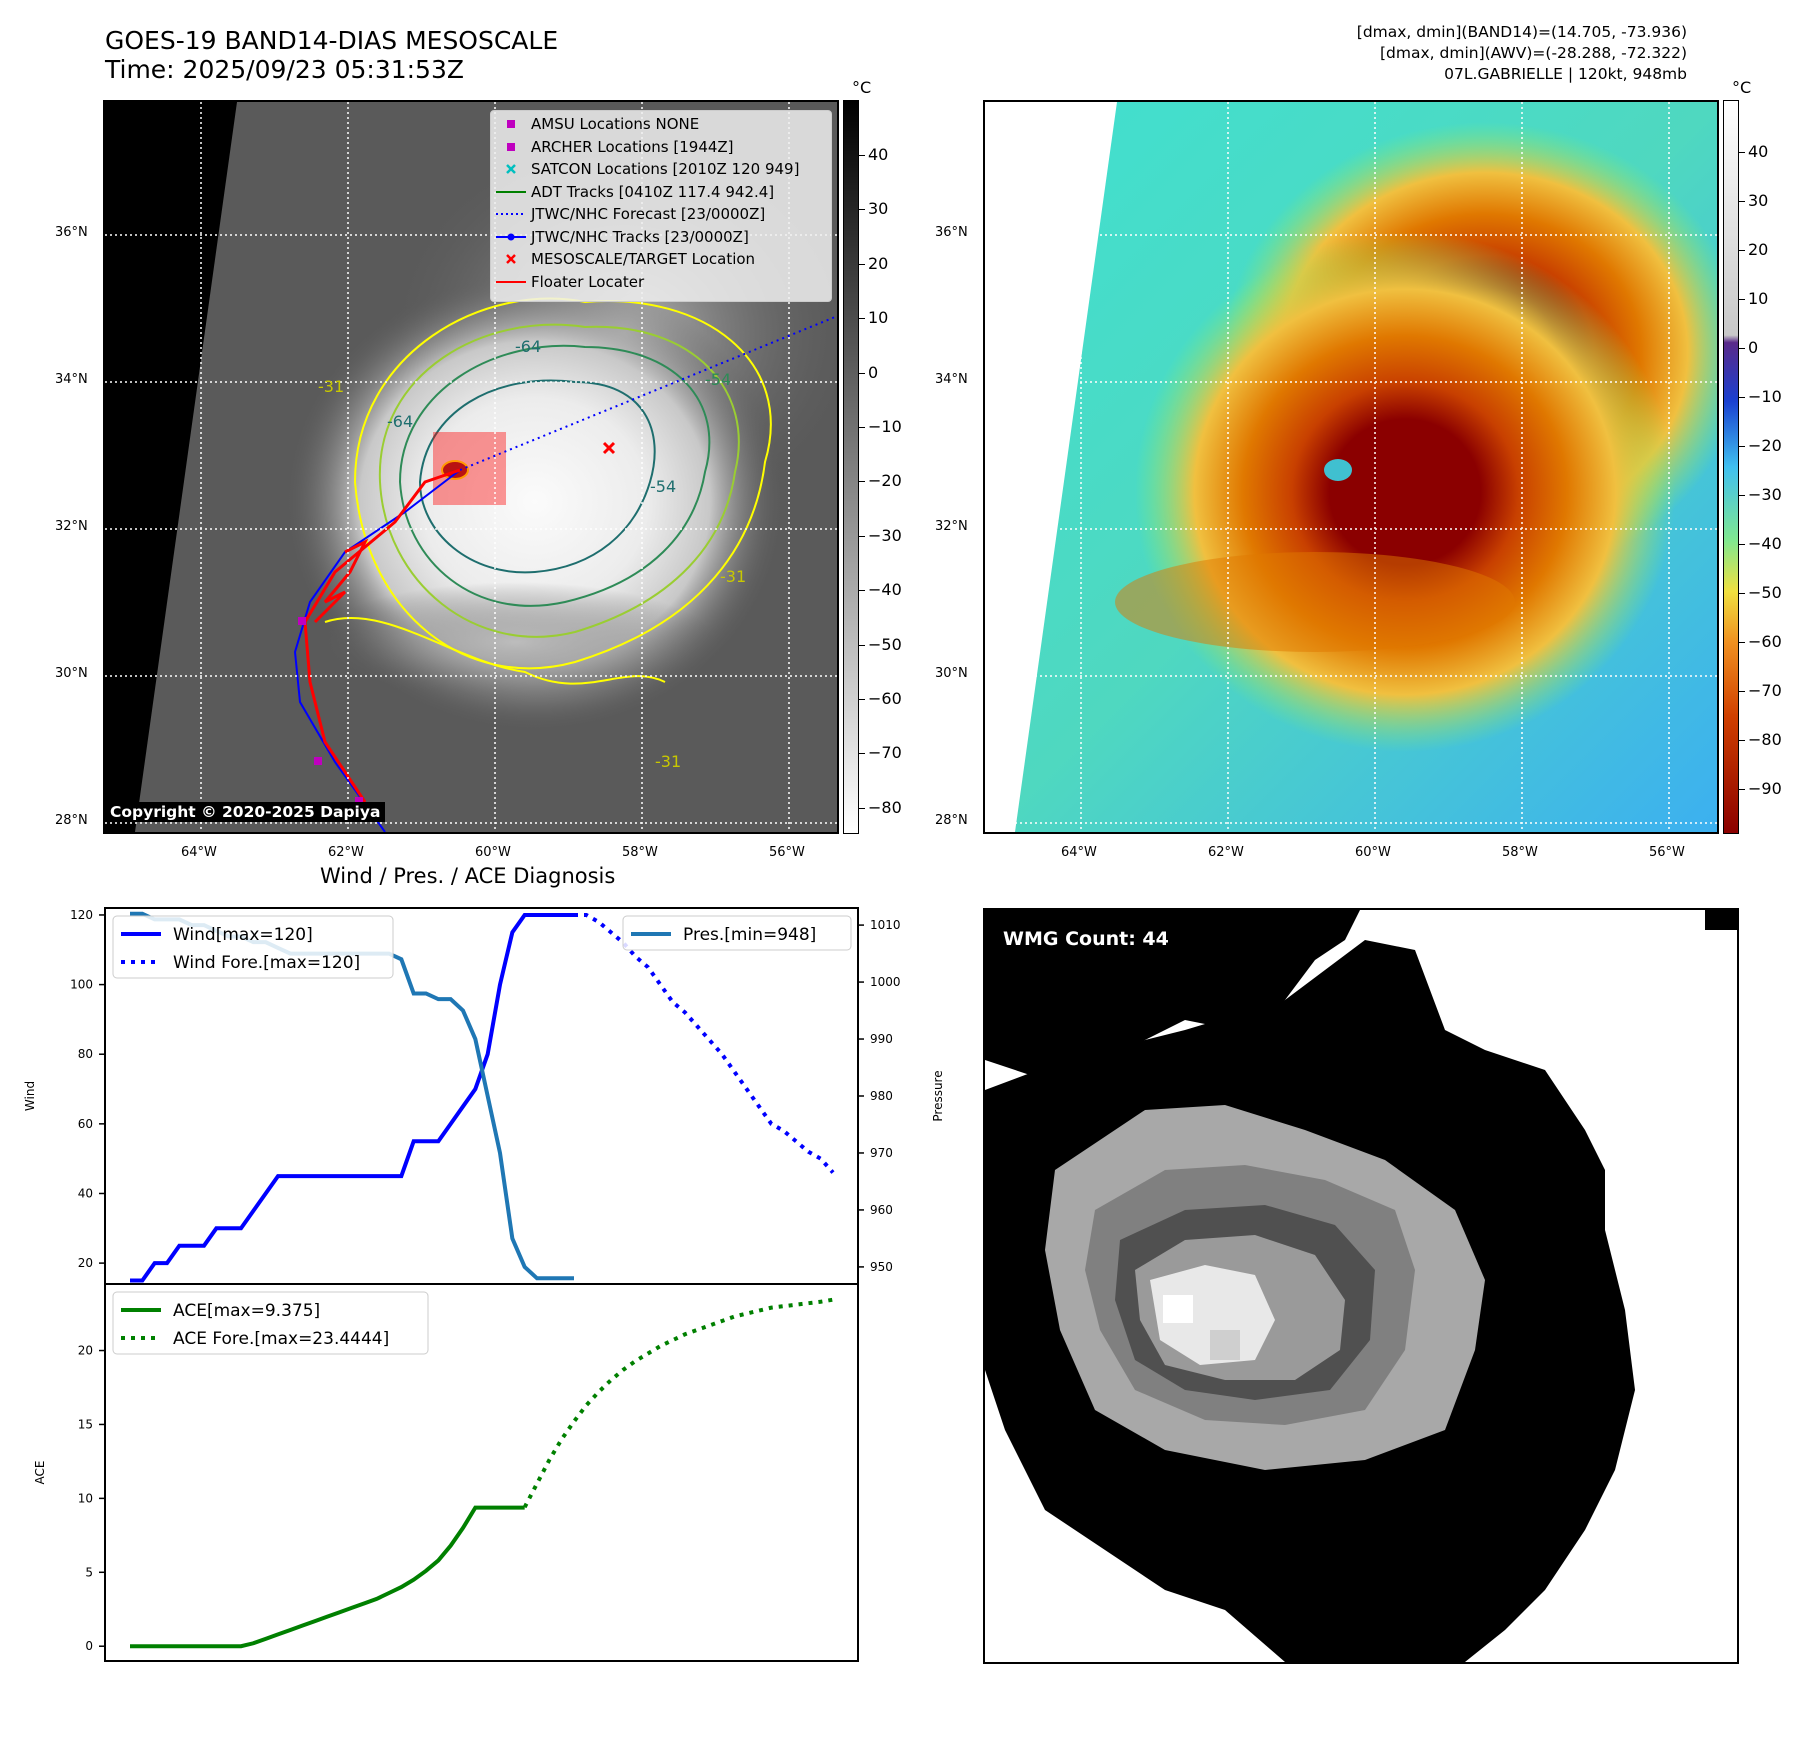  I want to click on wind-forecast-line, so click(704, 1043).